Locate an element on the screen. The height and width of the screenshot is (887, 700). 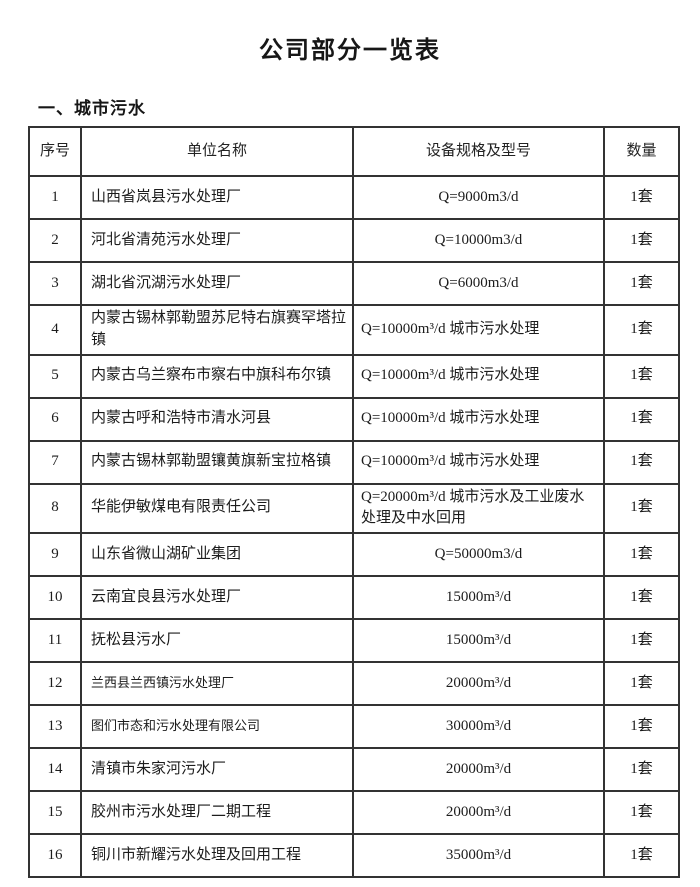
row-unit-name: 华能伊敏煤电有限责任公司 is located at coordinates (217, 508).